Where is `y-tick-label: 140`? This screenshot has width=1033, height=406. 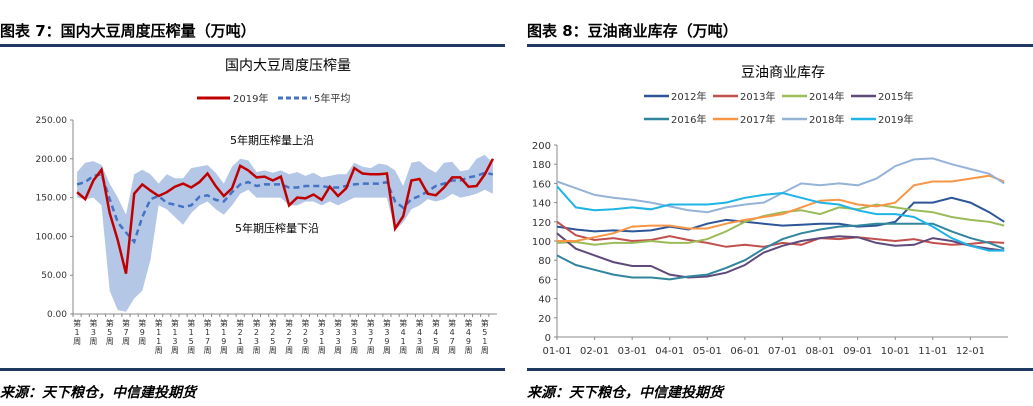
y-tick-label: 140 is located at coordinates (541, 204).